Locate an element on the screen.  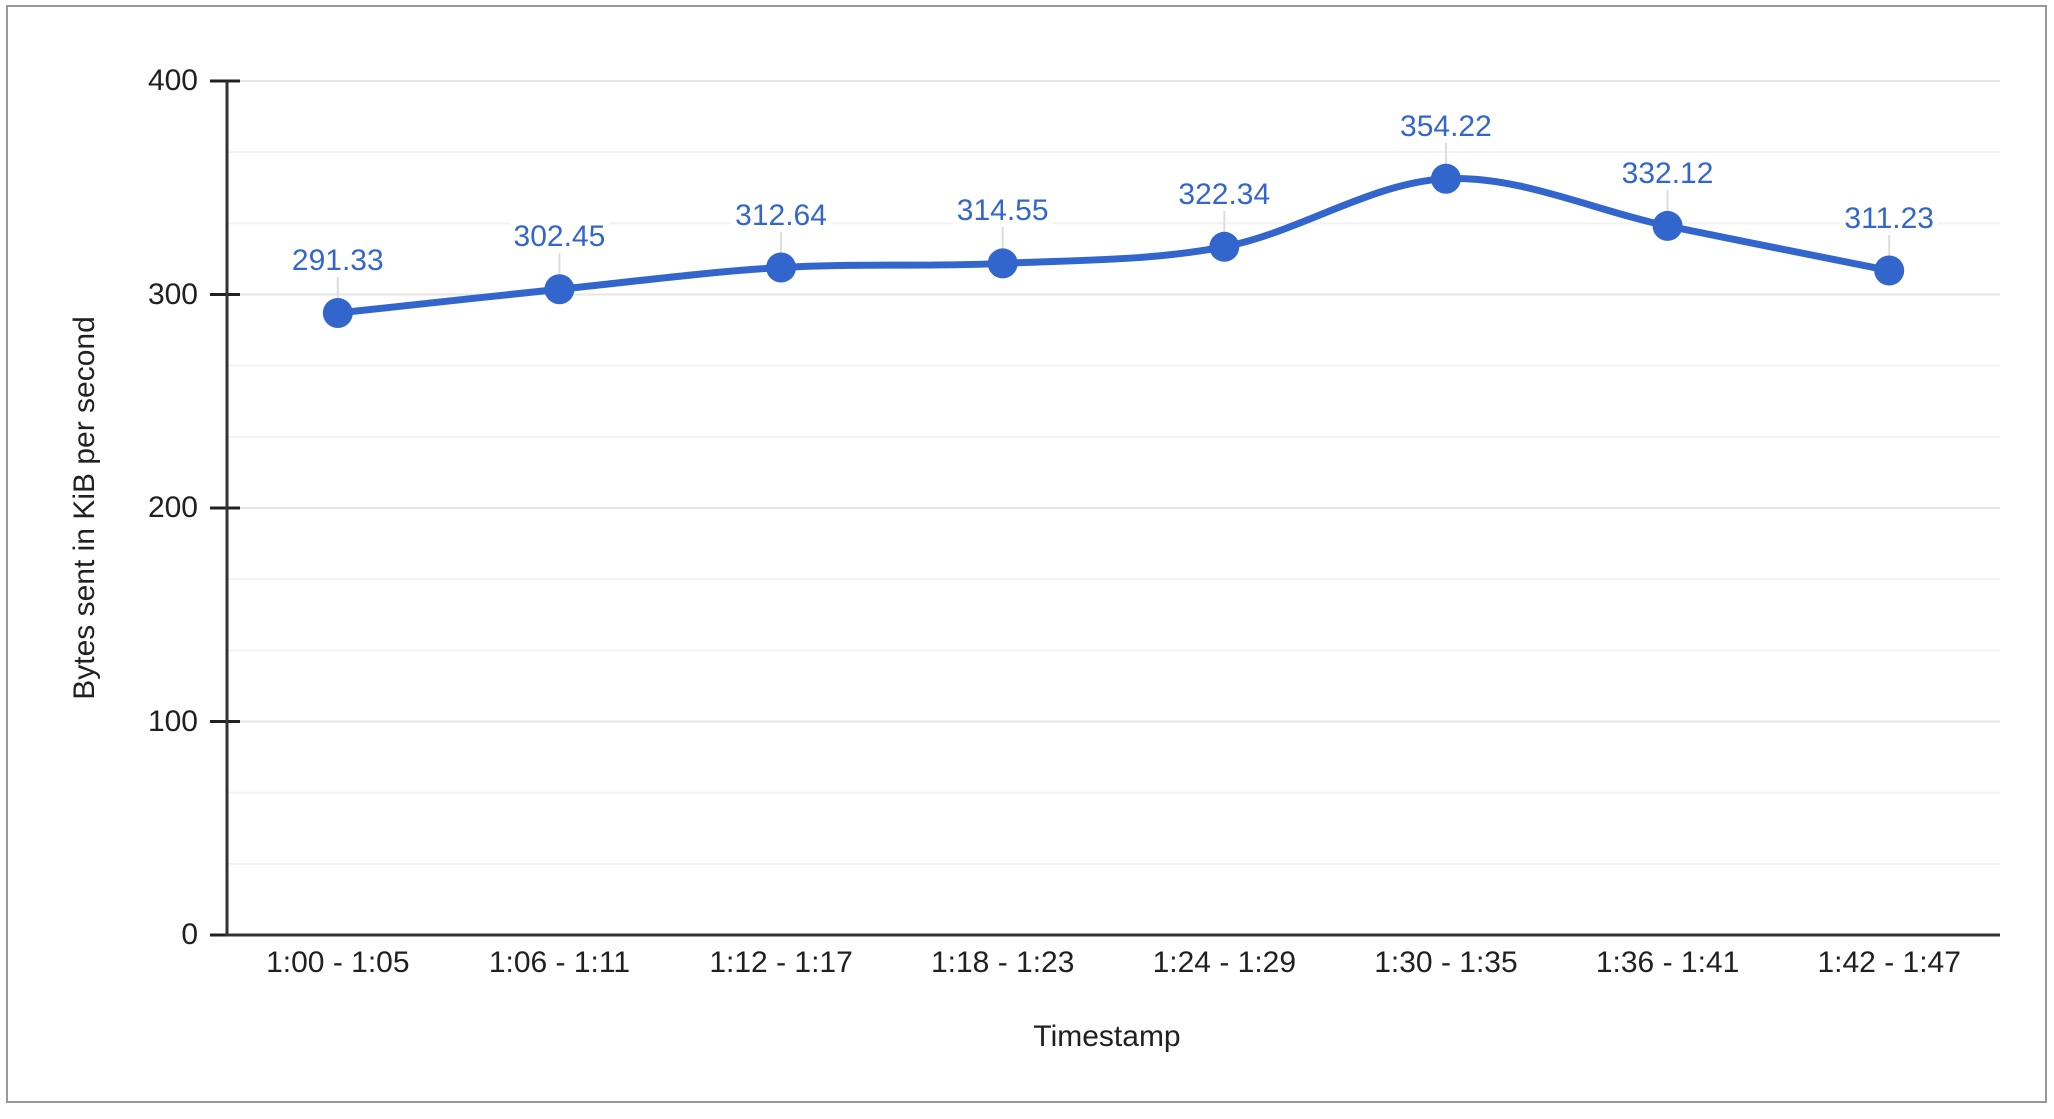
data-label: 291.33 is located at coordinates (338, 261).